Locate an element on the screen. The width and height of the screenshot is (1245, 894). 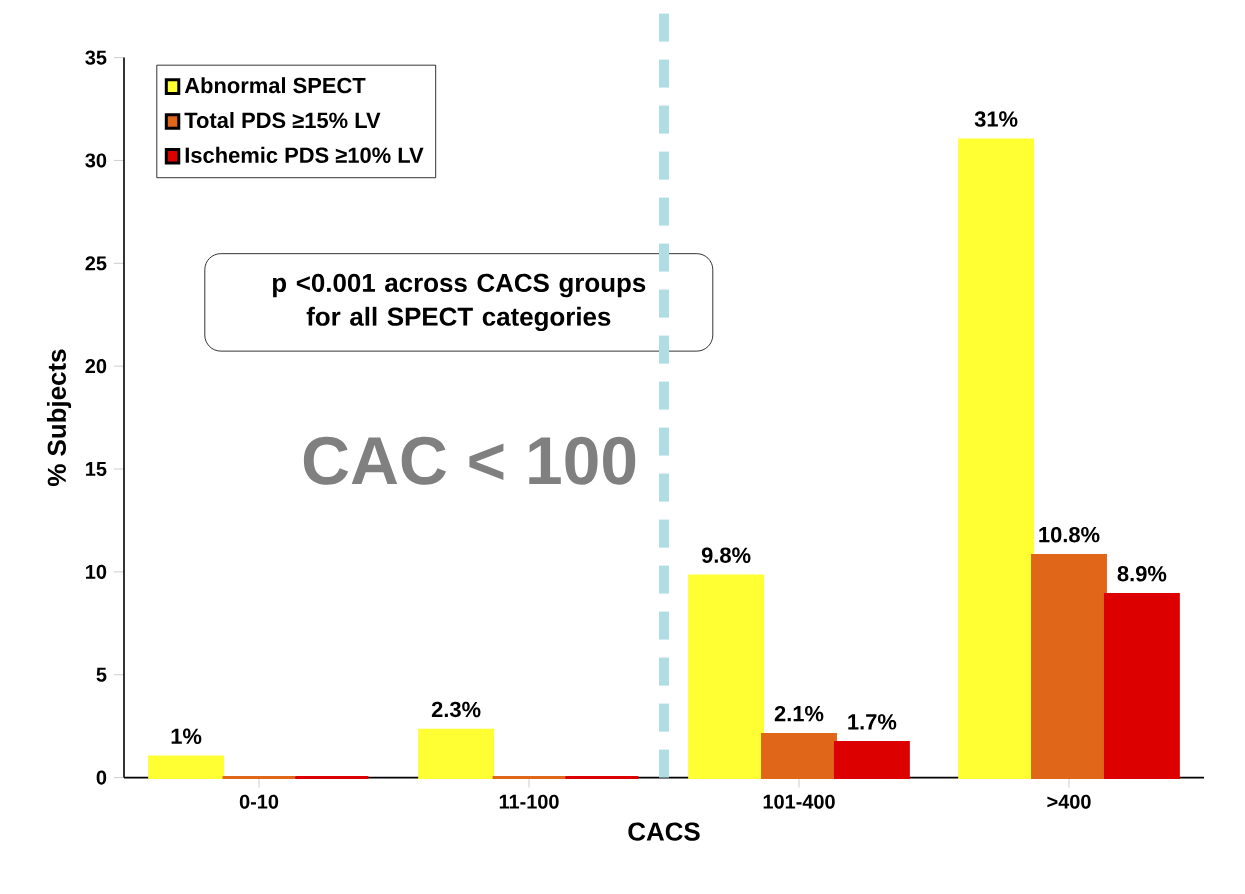
y-tick-label: 20 is located at coordinates (96, 366).